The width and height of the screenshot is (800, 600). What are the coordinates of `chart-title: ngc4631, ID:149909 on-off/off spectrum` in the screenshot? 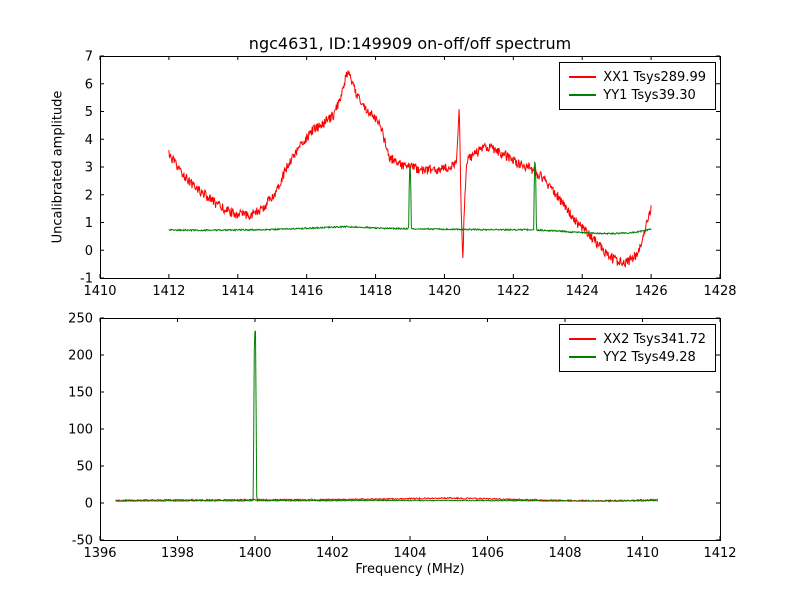 It's located at (410, 43).